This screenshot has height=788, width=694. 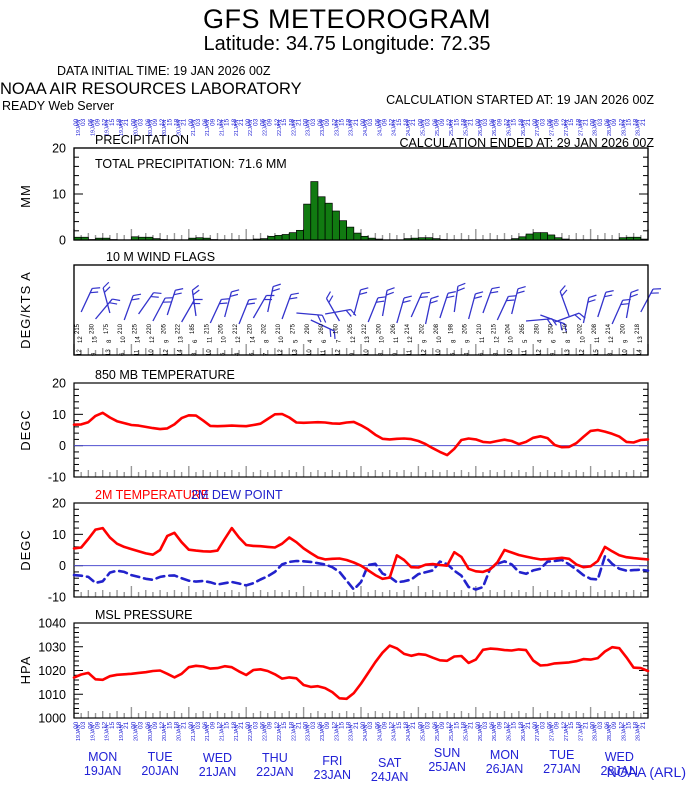 What do you see at coordinates (638, 328) in the screenshot?
I see `svg-text: 218` at bounding box center [638, 328].